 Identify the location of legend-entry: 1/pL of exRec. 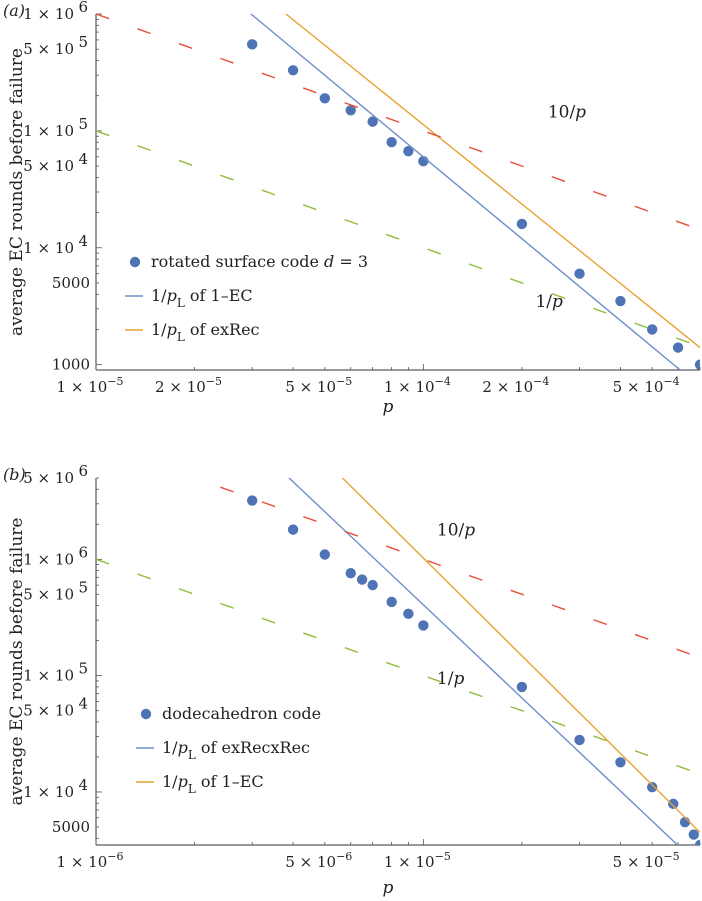
(205, 332).